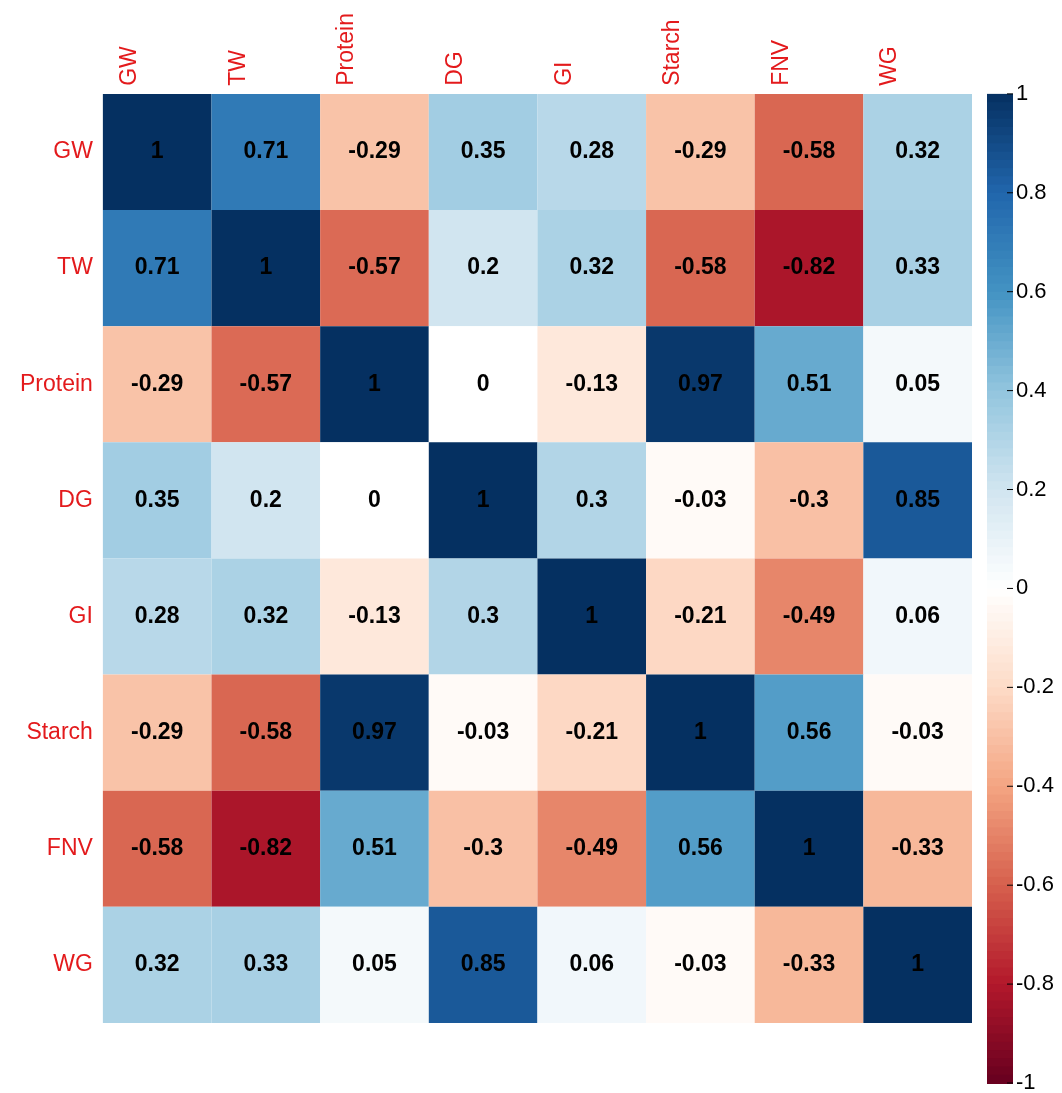 This screenshot has height=1093, width=1062. Describe the element at coordinates (562, 73) in the screenshot. I see `x-tick-label: GI` at that location.